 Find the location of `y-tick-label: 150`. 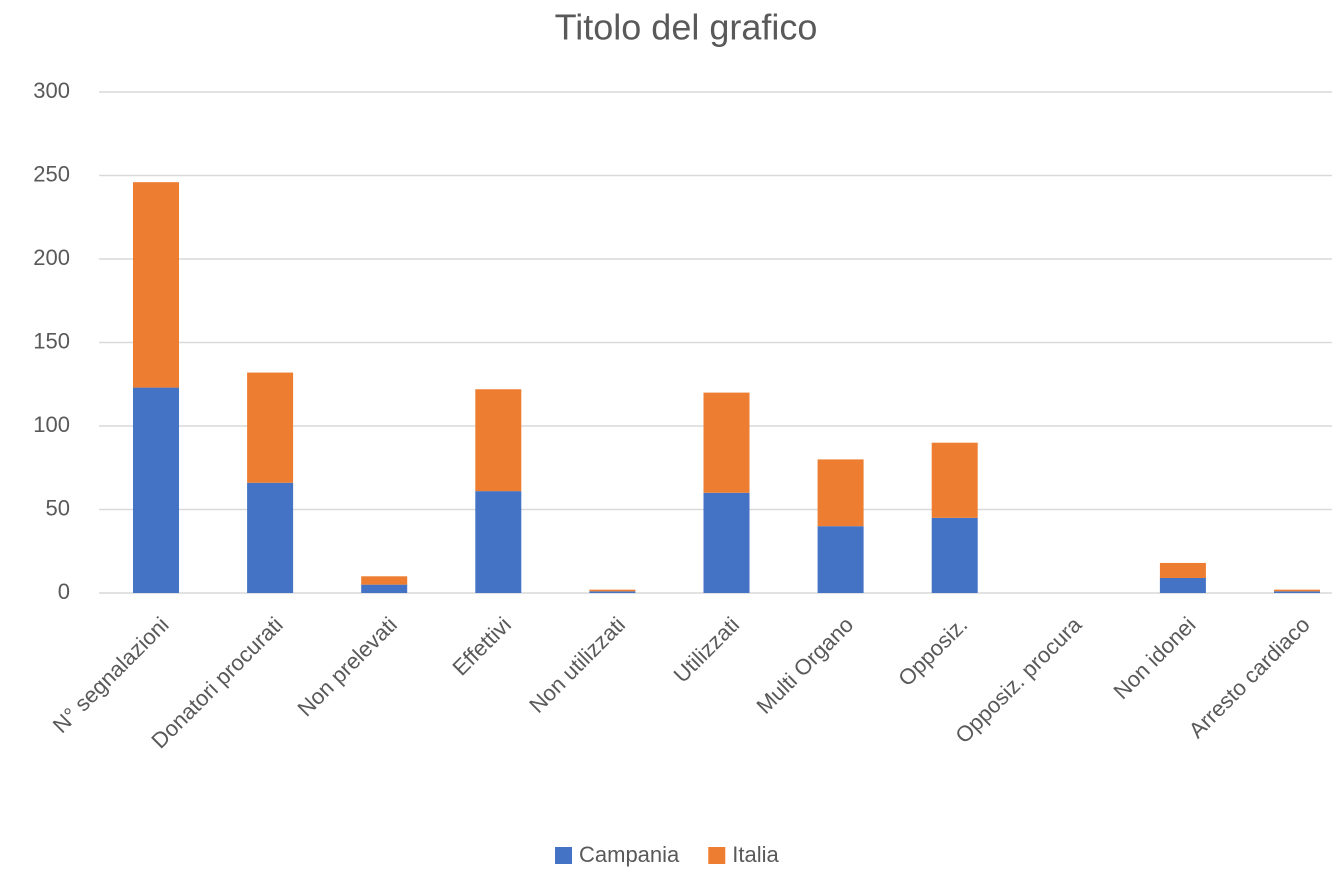

y-tick-label: 150 is located at coordinates (51, 340).